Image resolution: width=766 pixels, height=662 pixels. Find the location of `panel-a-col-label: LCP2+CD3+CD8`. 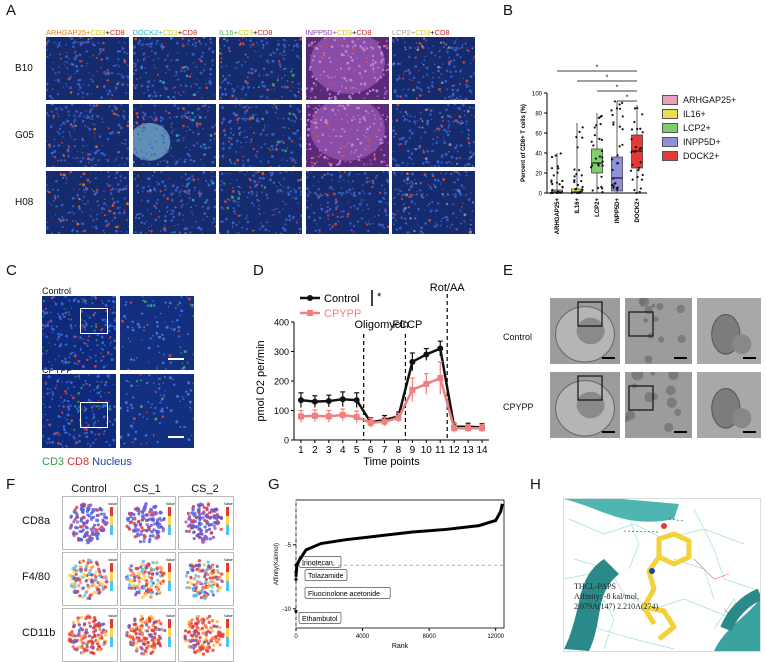

panel-a-col-label: LCP2+CD3+CD8 is located at coordinates (421, 32).